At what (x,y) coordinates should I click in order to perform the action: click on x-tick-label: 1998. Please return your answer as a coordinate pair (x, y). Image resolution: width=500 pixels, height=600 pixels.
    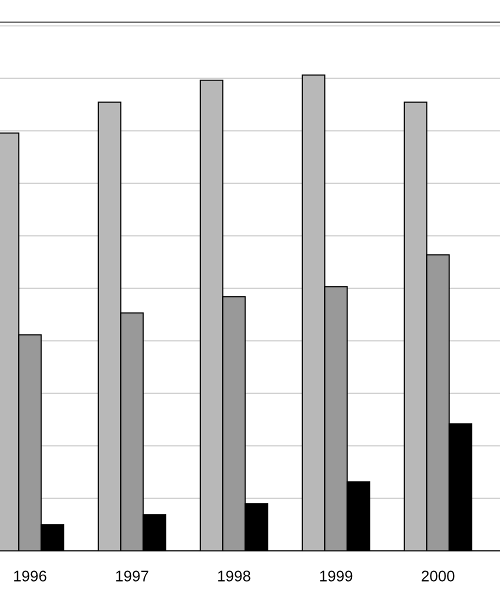
    Looking at the image, I should click on (234, 576).